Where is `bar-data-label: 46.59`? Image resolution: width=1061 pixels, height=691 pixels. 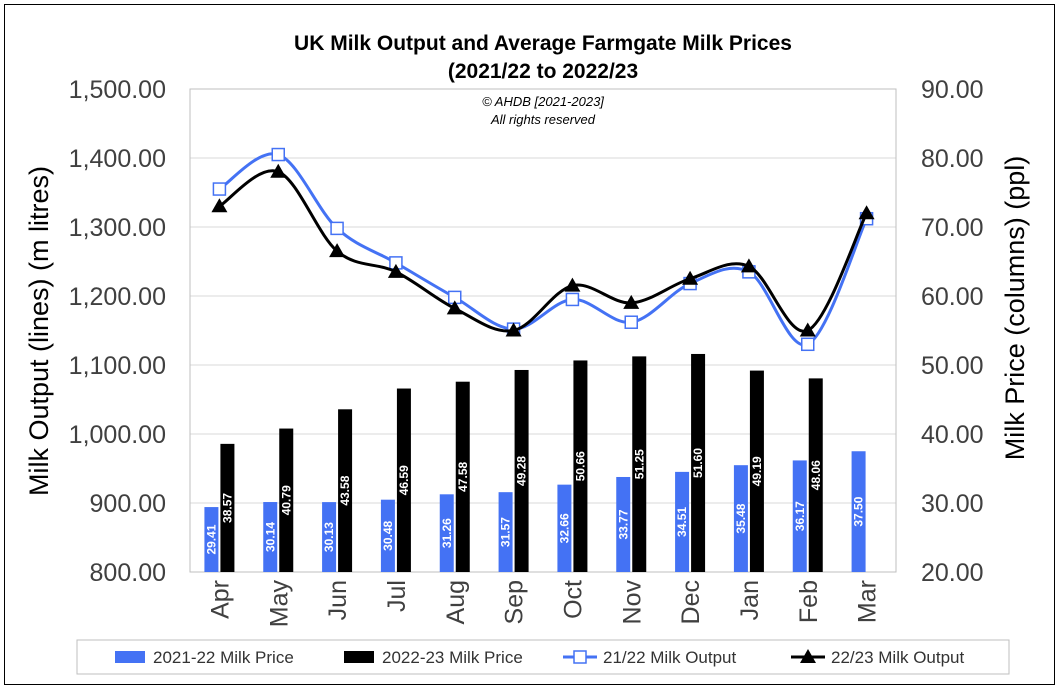
bar-data-label: 46.59 is located at coordinates (404, 480).